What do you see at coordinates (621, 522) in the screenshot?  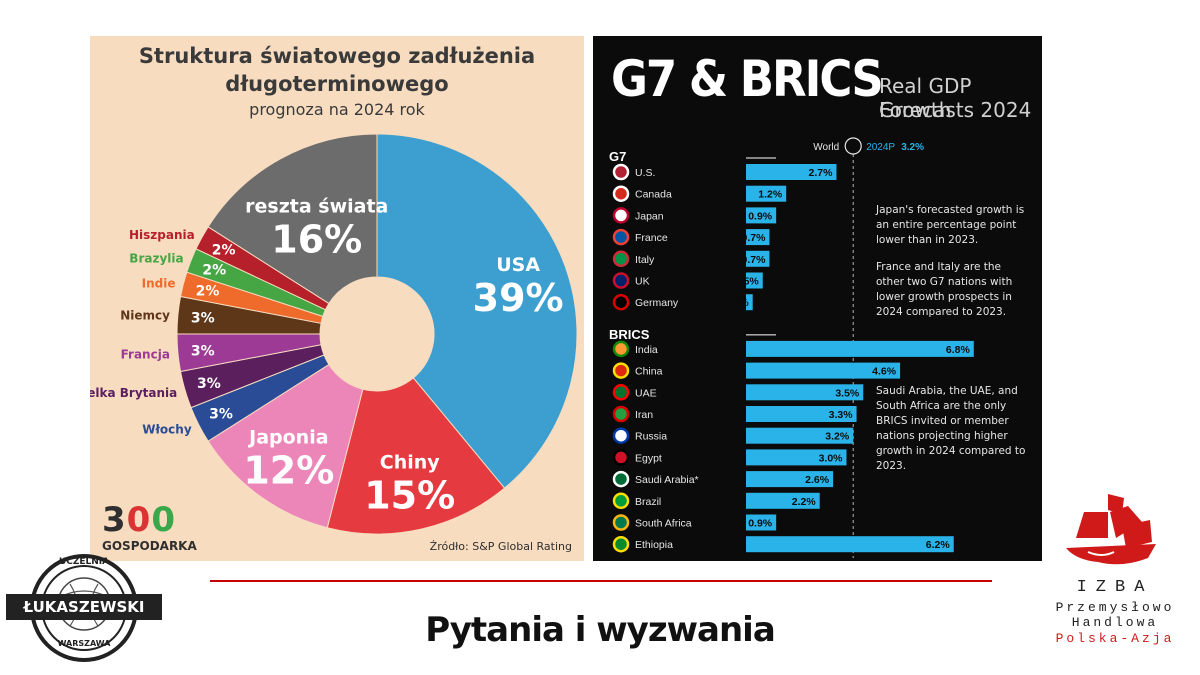 I see `flag-south-africa-icon` at bounding box center [621, 522].